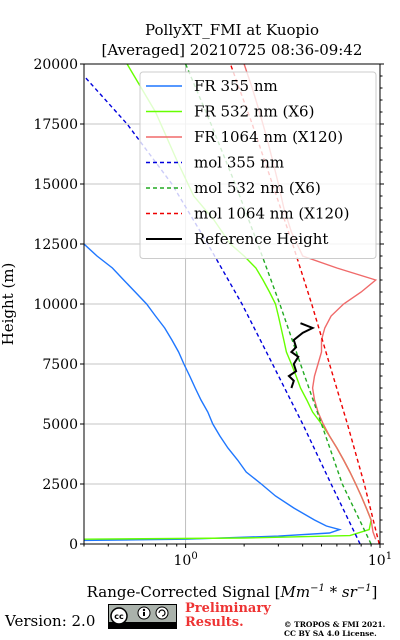  What do you see at coordinates (119, 616) in the screenshot?
I see `svg-text: cc` at bounding box center [119, 616].